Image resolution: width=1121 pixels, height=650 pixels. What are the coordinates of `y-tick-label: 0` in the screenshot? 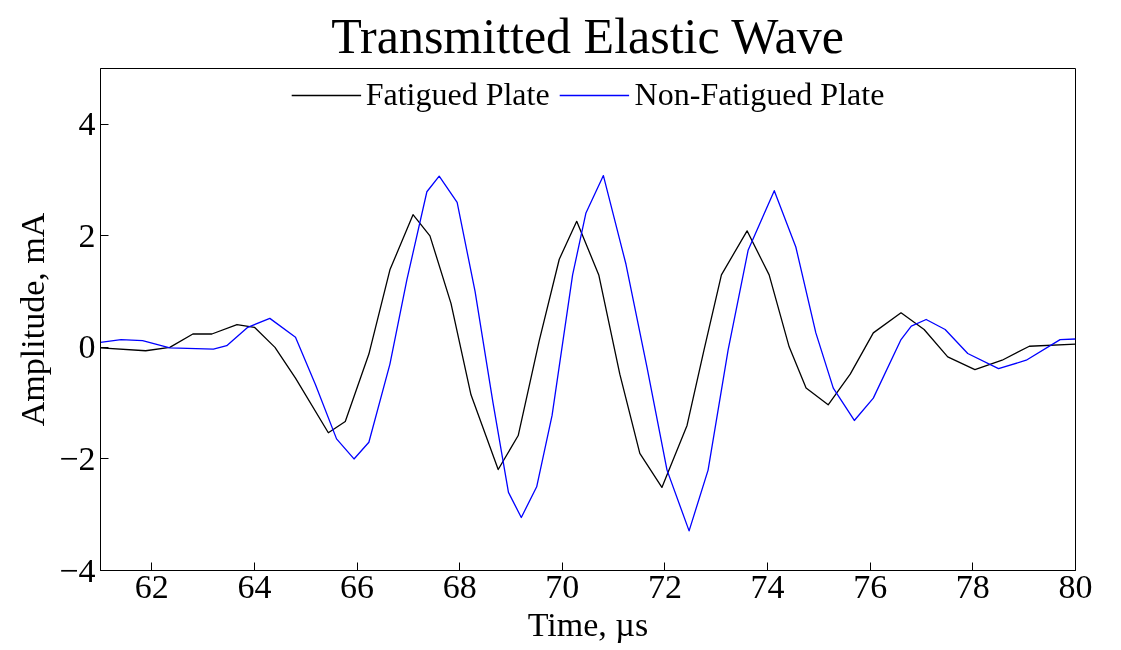 It's located at (87, 347).